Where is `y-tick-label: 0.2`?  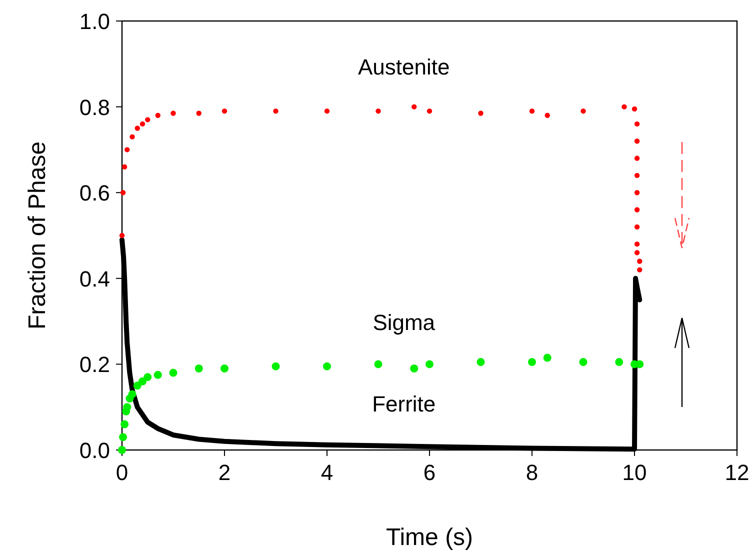
y-tick-label: 0.2 is located at coordinates (94, 365).